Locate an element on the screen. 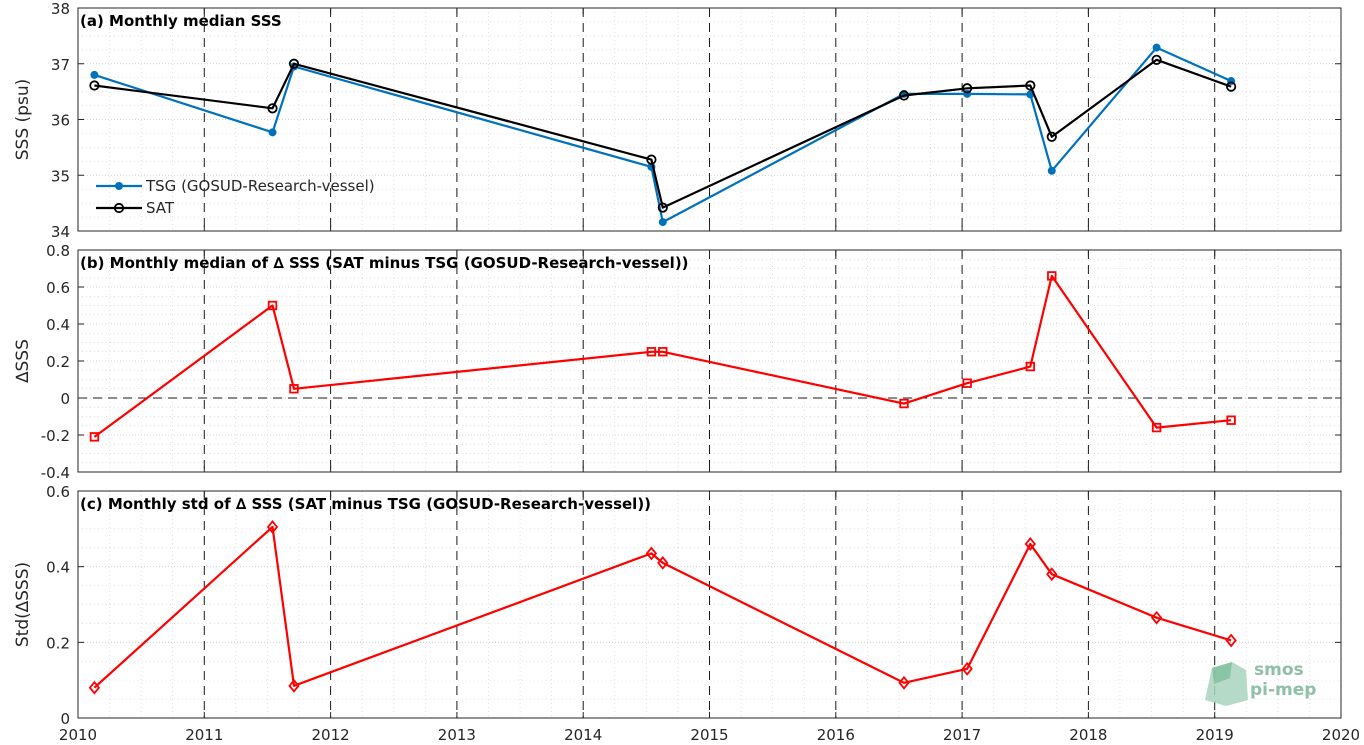  y-axis-label: ∆SSS is located at coordinates (23, 361).